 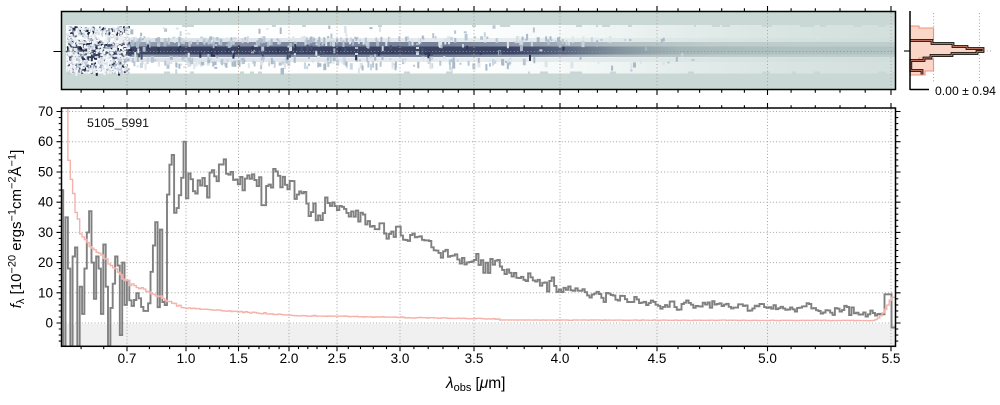 What do you see at coordinates (238, 358) in the screenshot?
I see `svg-text: 1.5` at bounding box center [238, 358].